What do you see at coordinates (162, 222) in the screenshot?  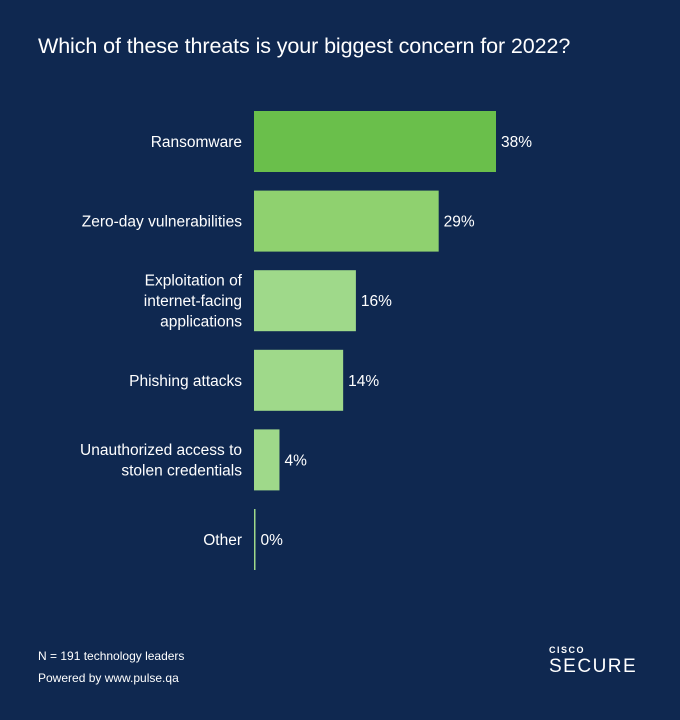 I see `category-label: Zero-day vulnerabilities` at bounding box center [162, 222].